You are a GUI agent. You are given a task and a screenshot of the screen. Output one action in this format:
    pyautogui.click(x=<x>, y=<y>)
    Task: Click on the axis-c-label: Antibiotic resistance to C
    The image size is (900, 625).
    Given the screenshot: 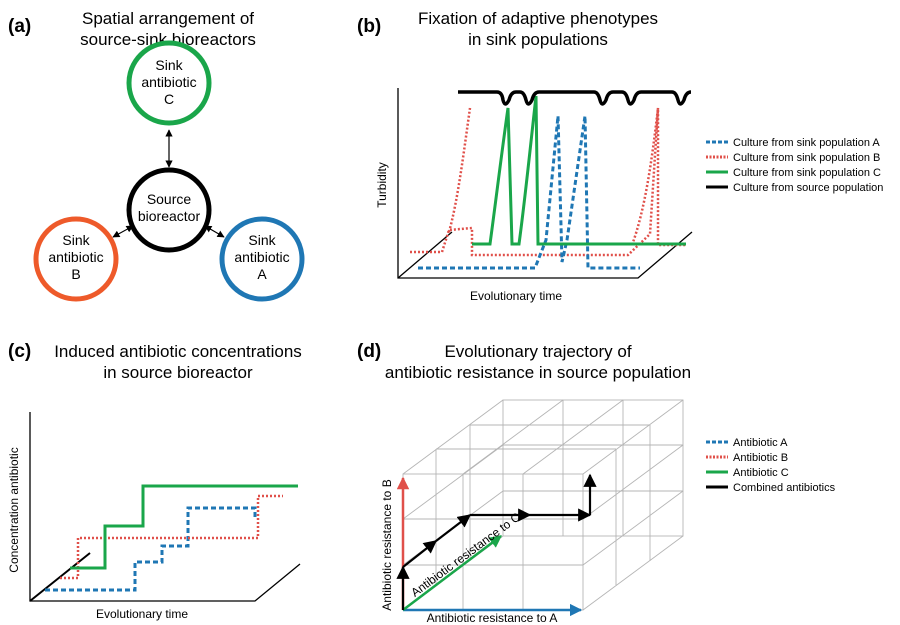 What is the action you would take?
    pyautogui.click(x=465, y=555)
    